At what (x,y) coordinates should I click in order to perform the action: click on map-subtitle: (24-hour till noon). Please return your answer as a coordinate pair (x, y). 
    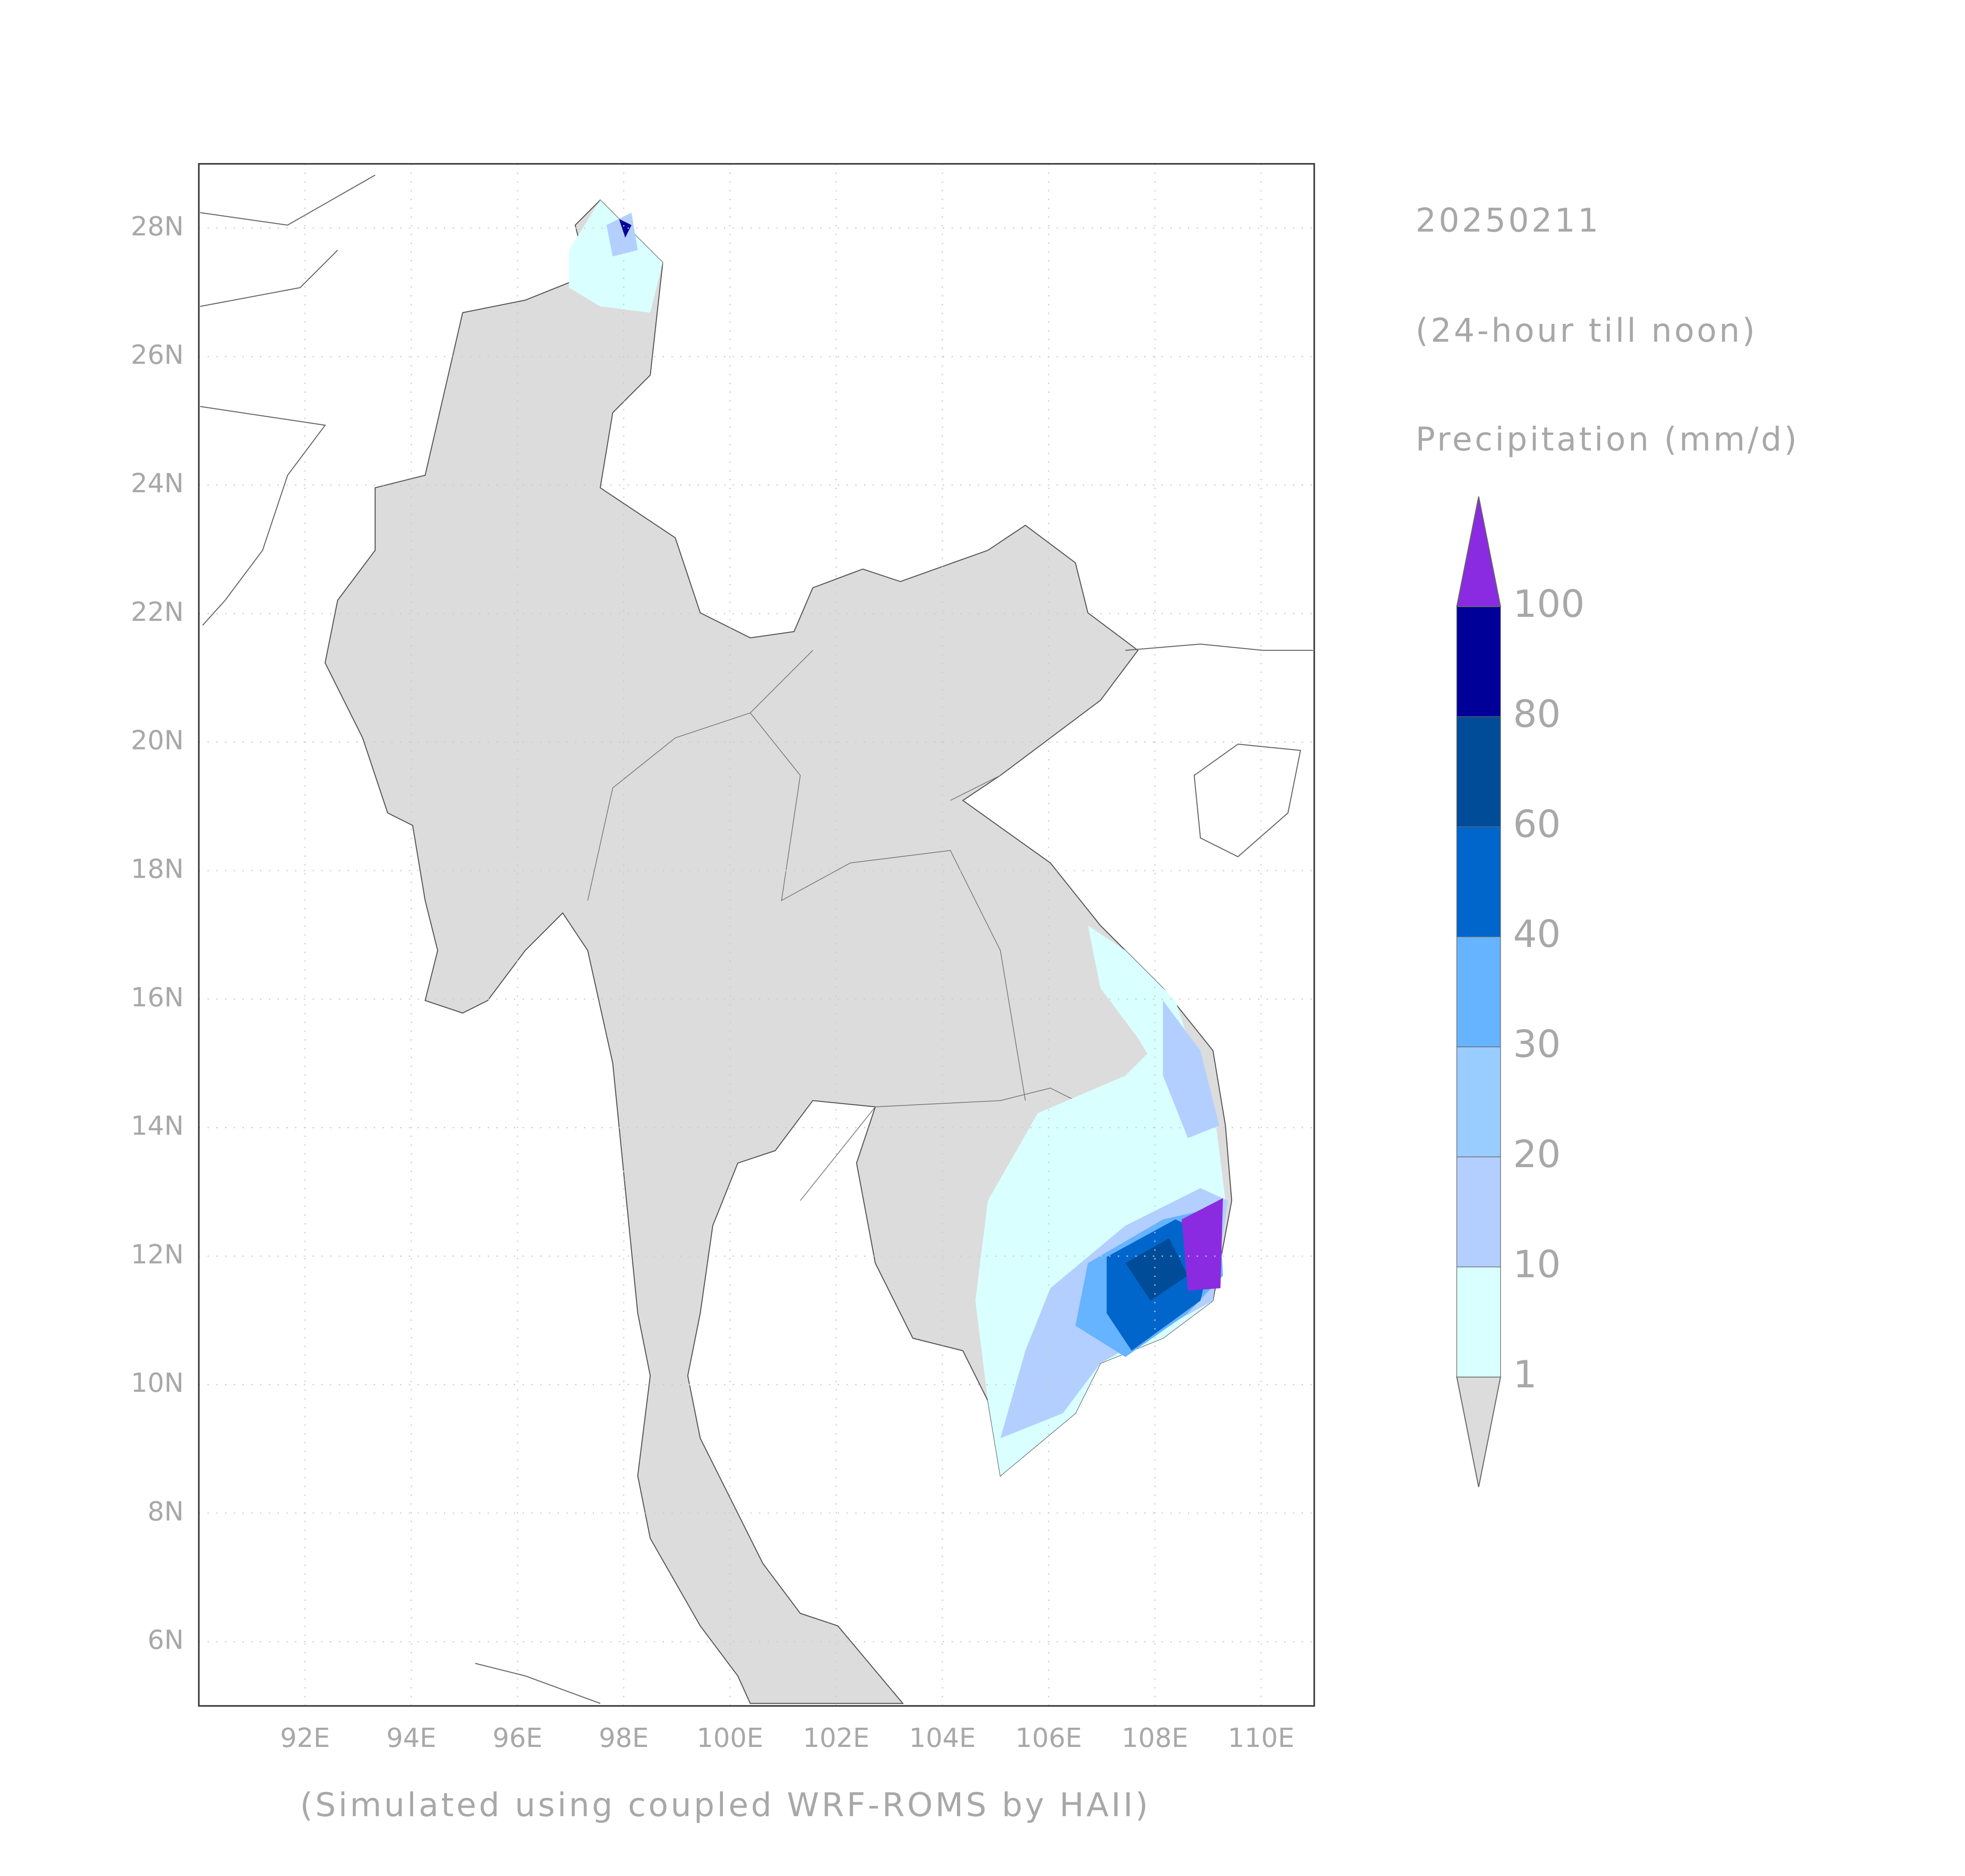
    Looking at the image, I should click on (1587, 331).